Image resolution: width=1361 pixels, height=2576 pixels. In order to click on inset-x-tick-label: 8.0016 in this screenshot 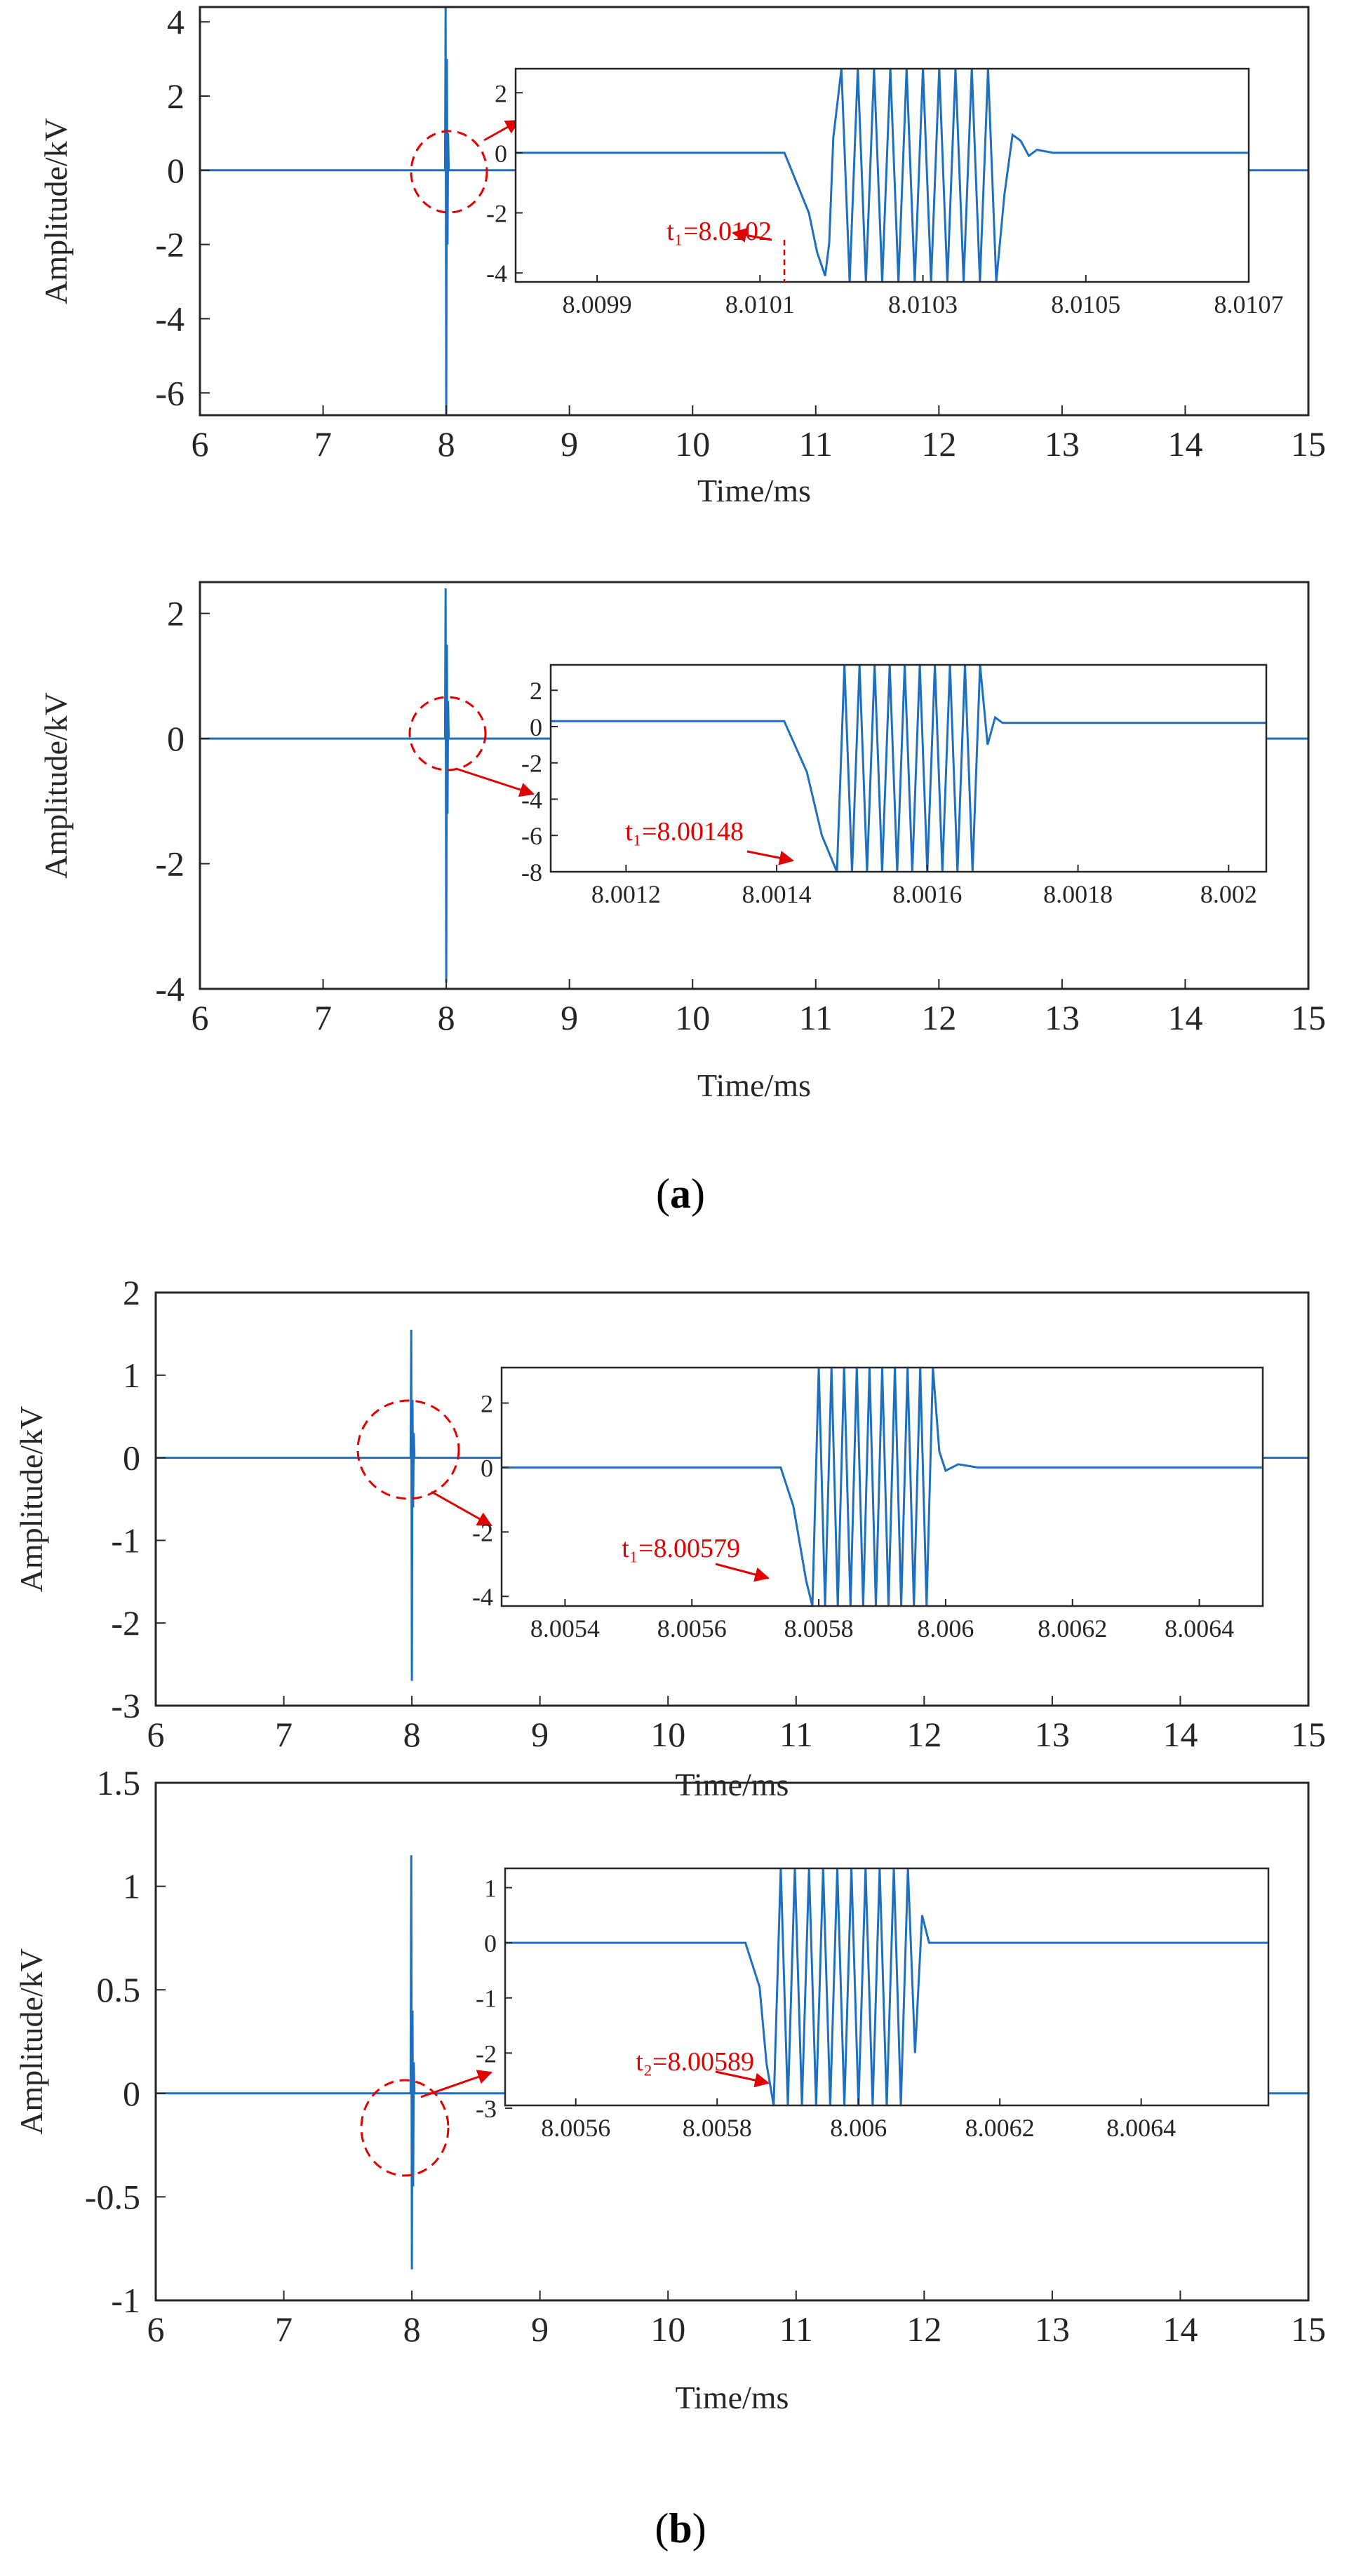, I will do `click(927, 894)`.